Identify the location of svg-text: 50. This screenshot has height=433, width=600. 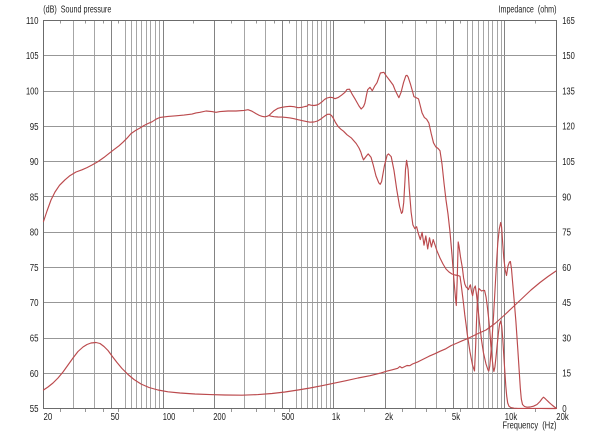
(115, 417).